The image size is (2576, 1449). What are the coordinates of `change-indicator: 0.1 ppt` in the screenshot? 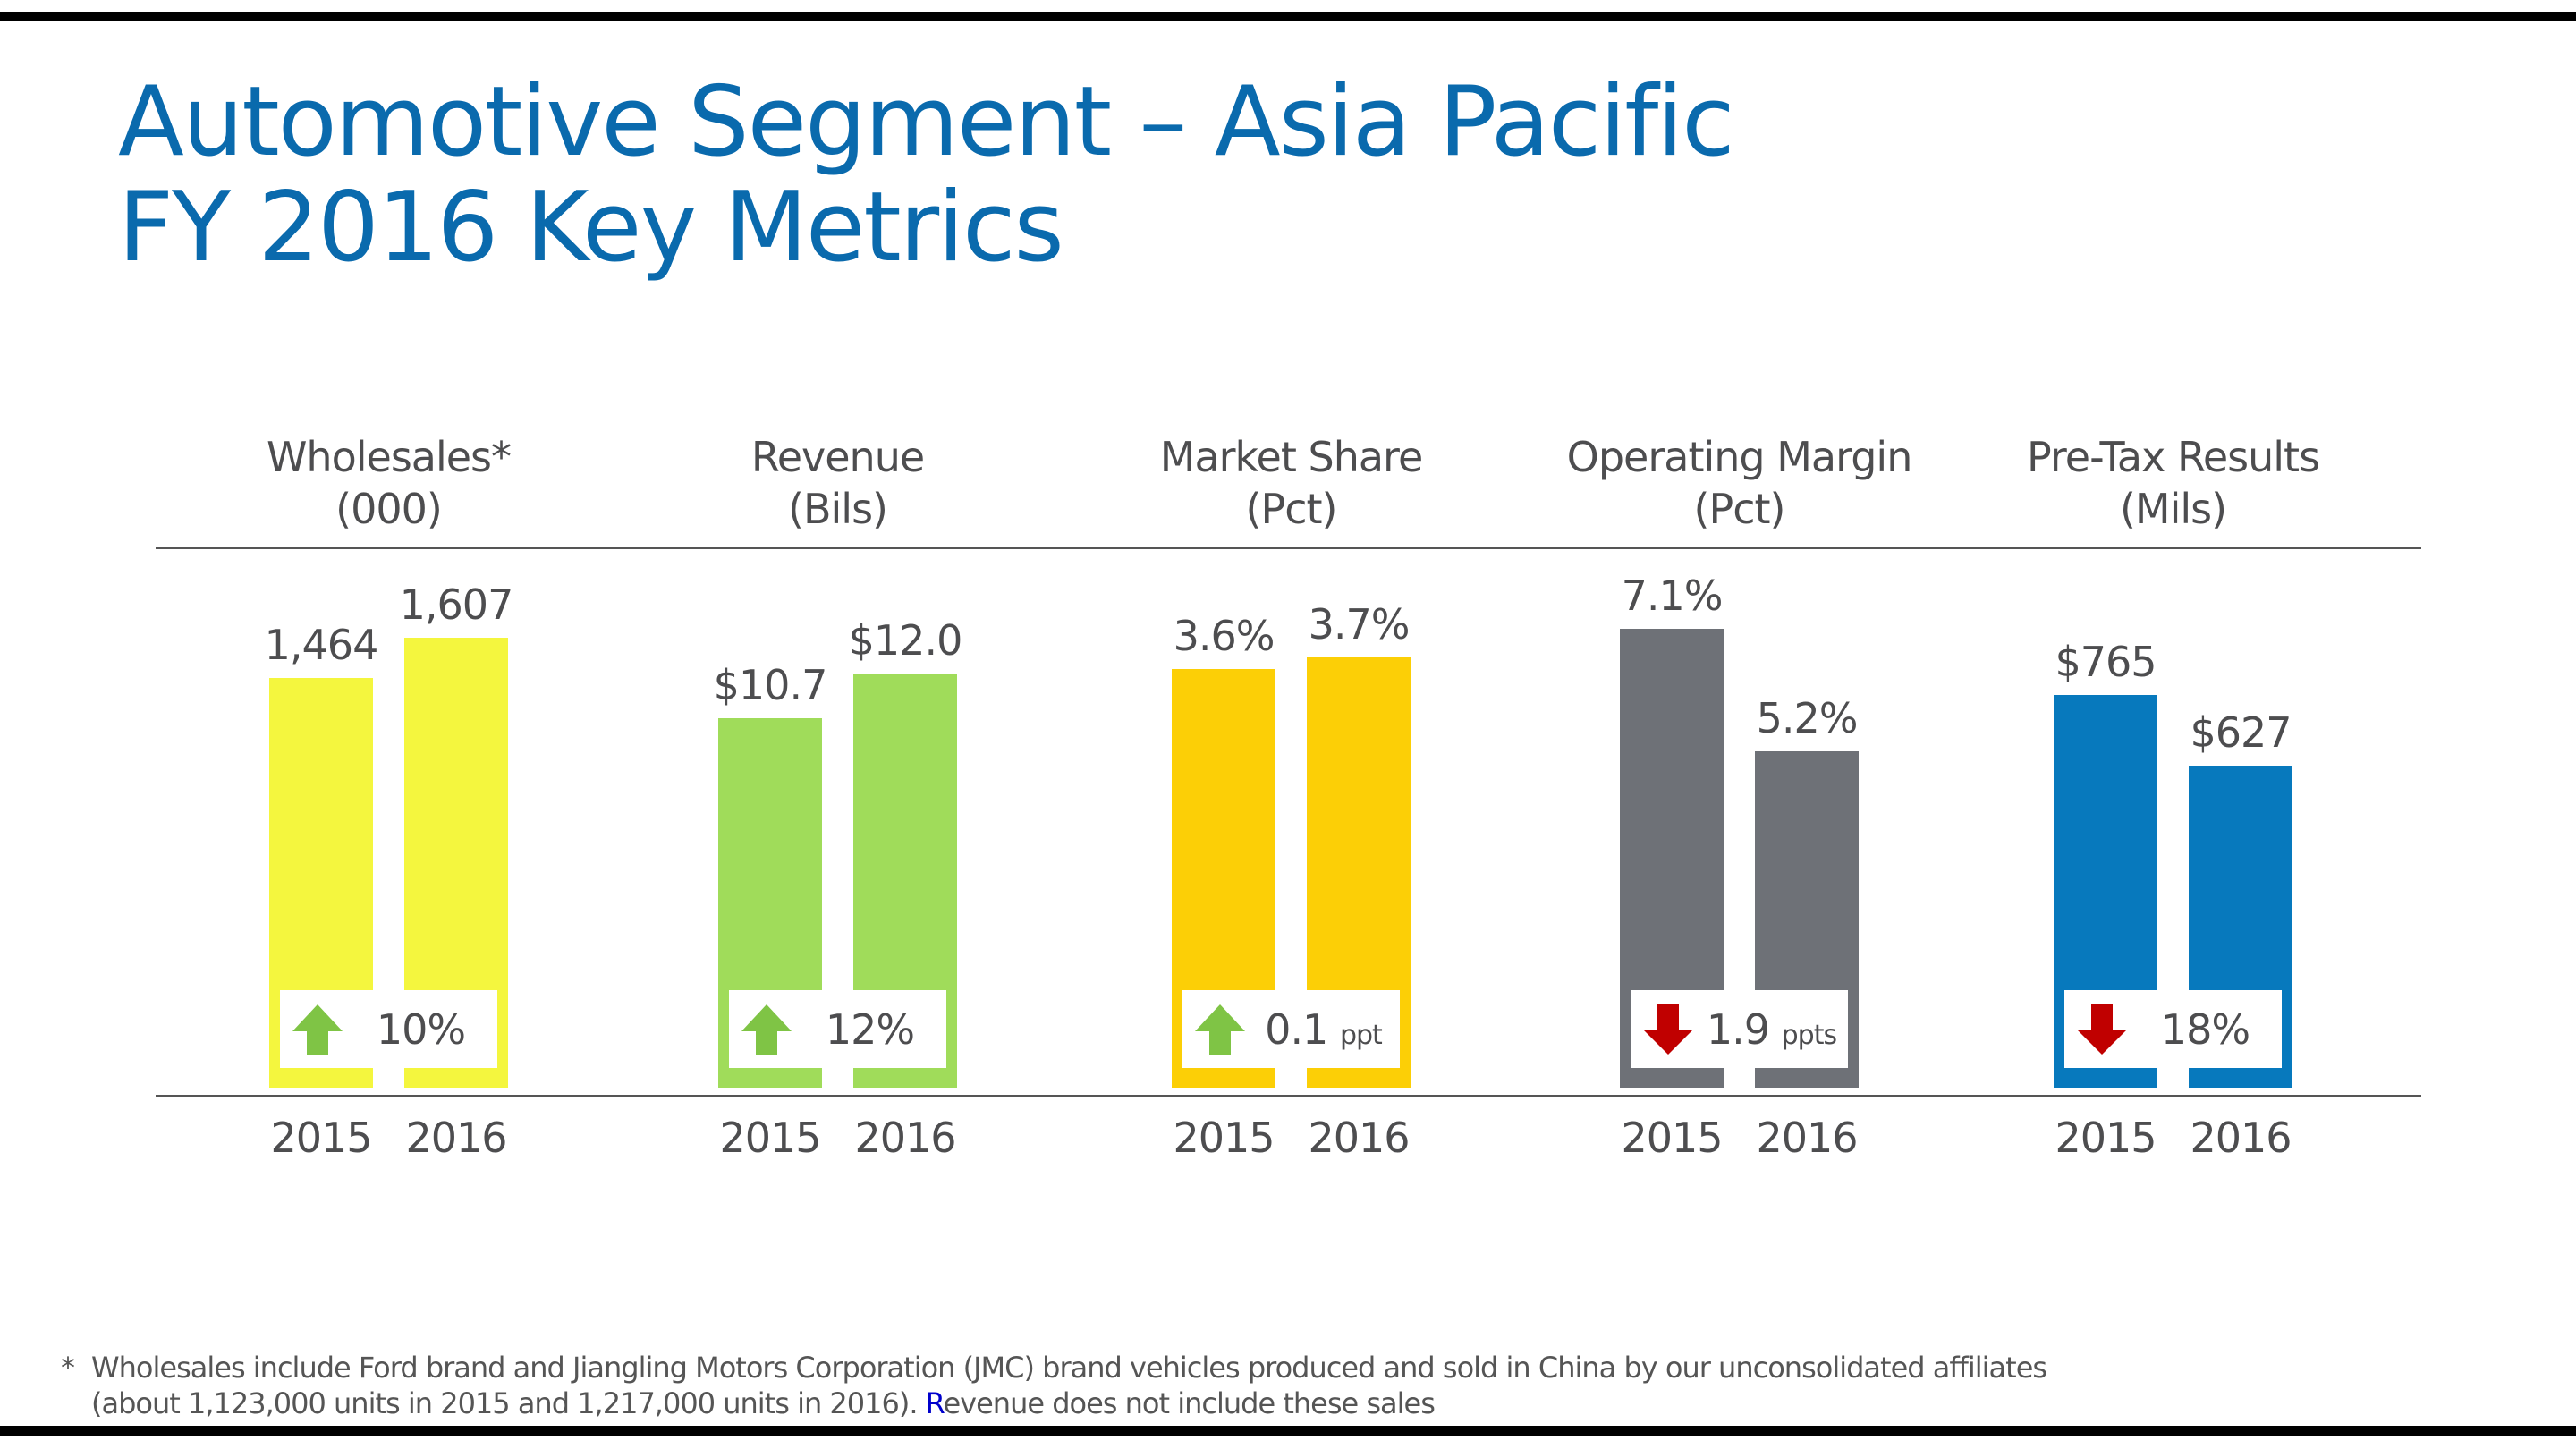 It's located at (1291, 1029).